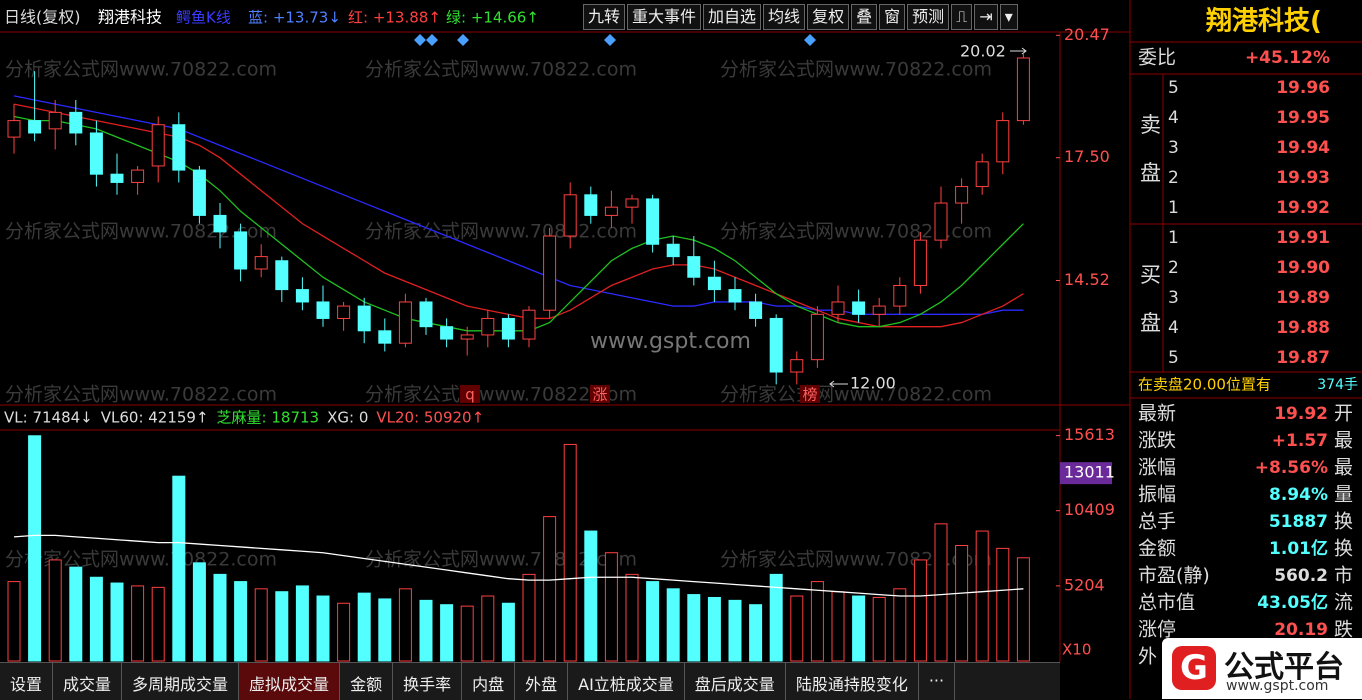  I want to click on tab: ···, so click(937, 681).